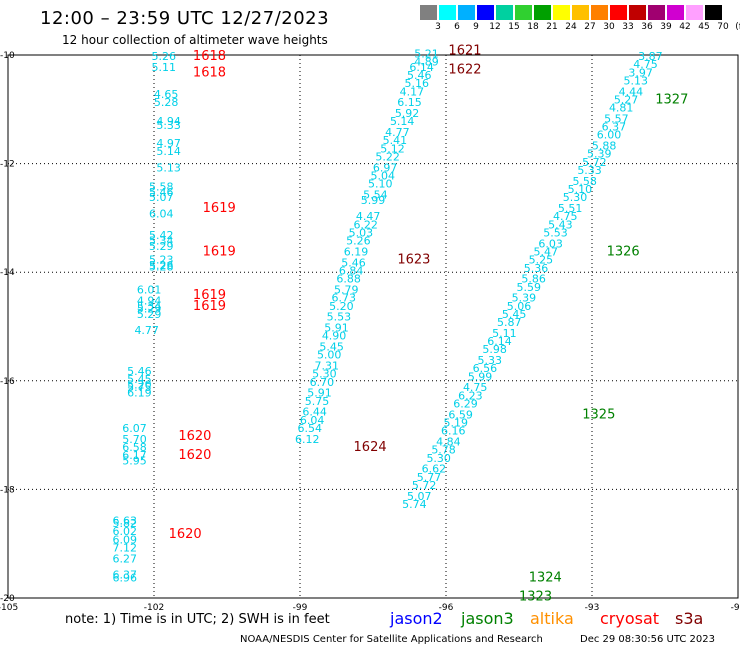  Describe the element at coordinates (495, 27) in the screenshot. I see `colorbar-label: 12` at that location.